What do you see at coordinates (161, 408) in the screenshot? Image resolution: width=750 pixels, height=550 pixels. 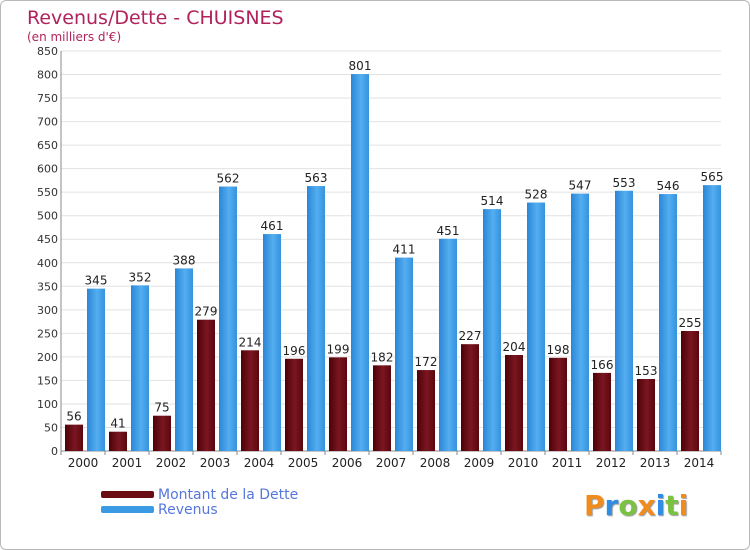 I see `data-label-dette: 75` at bounding box center [161, 408].